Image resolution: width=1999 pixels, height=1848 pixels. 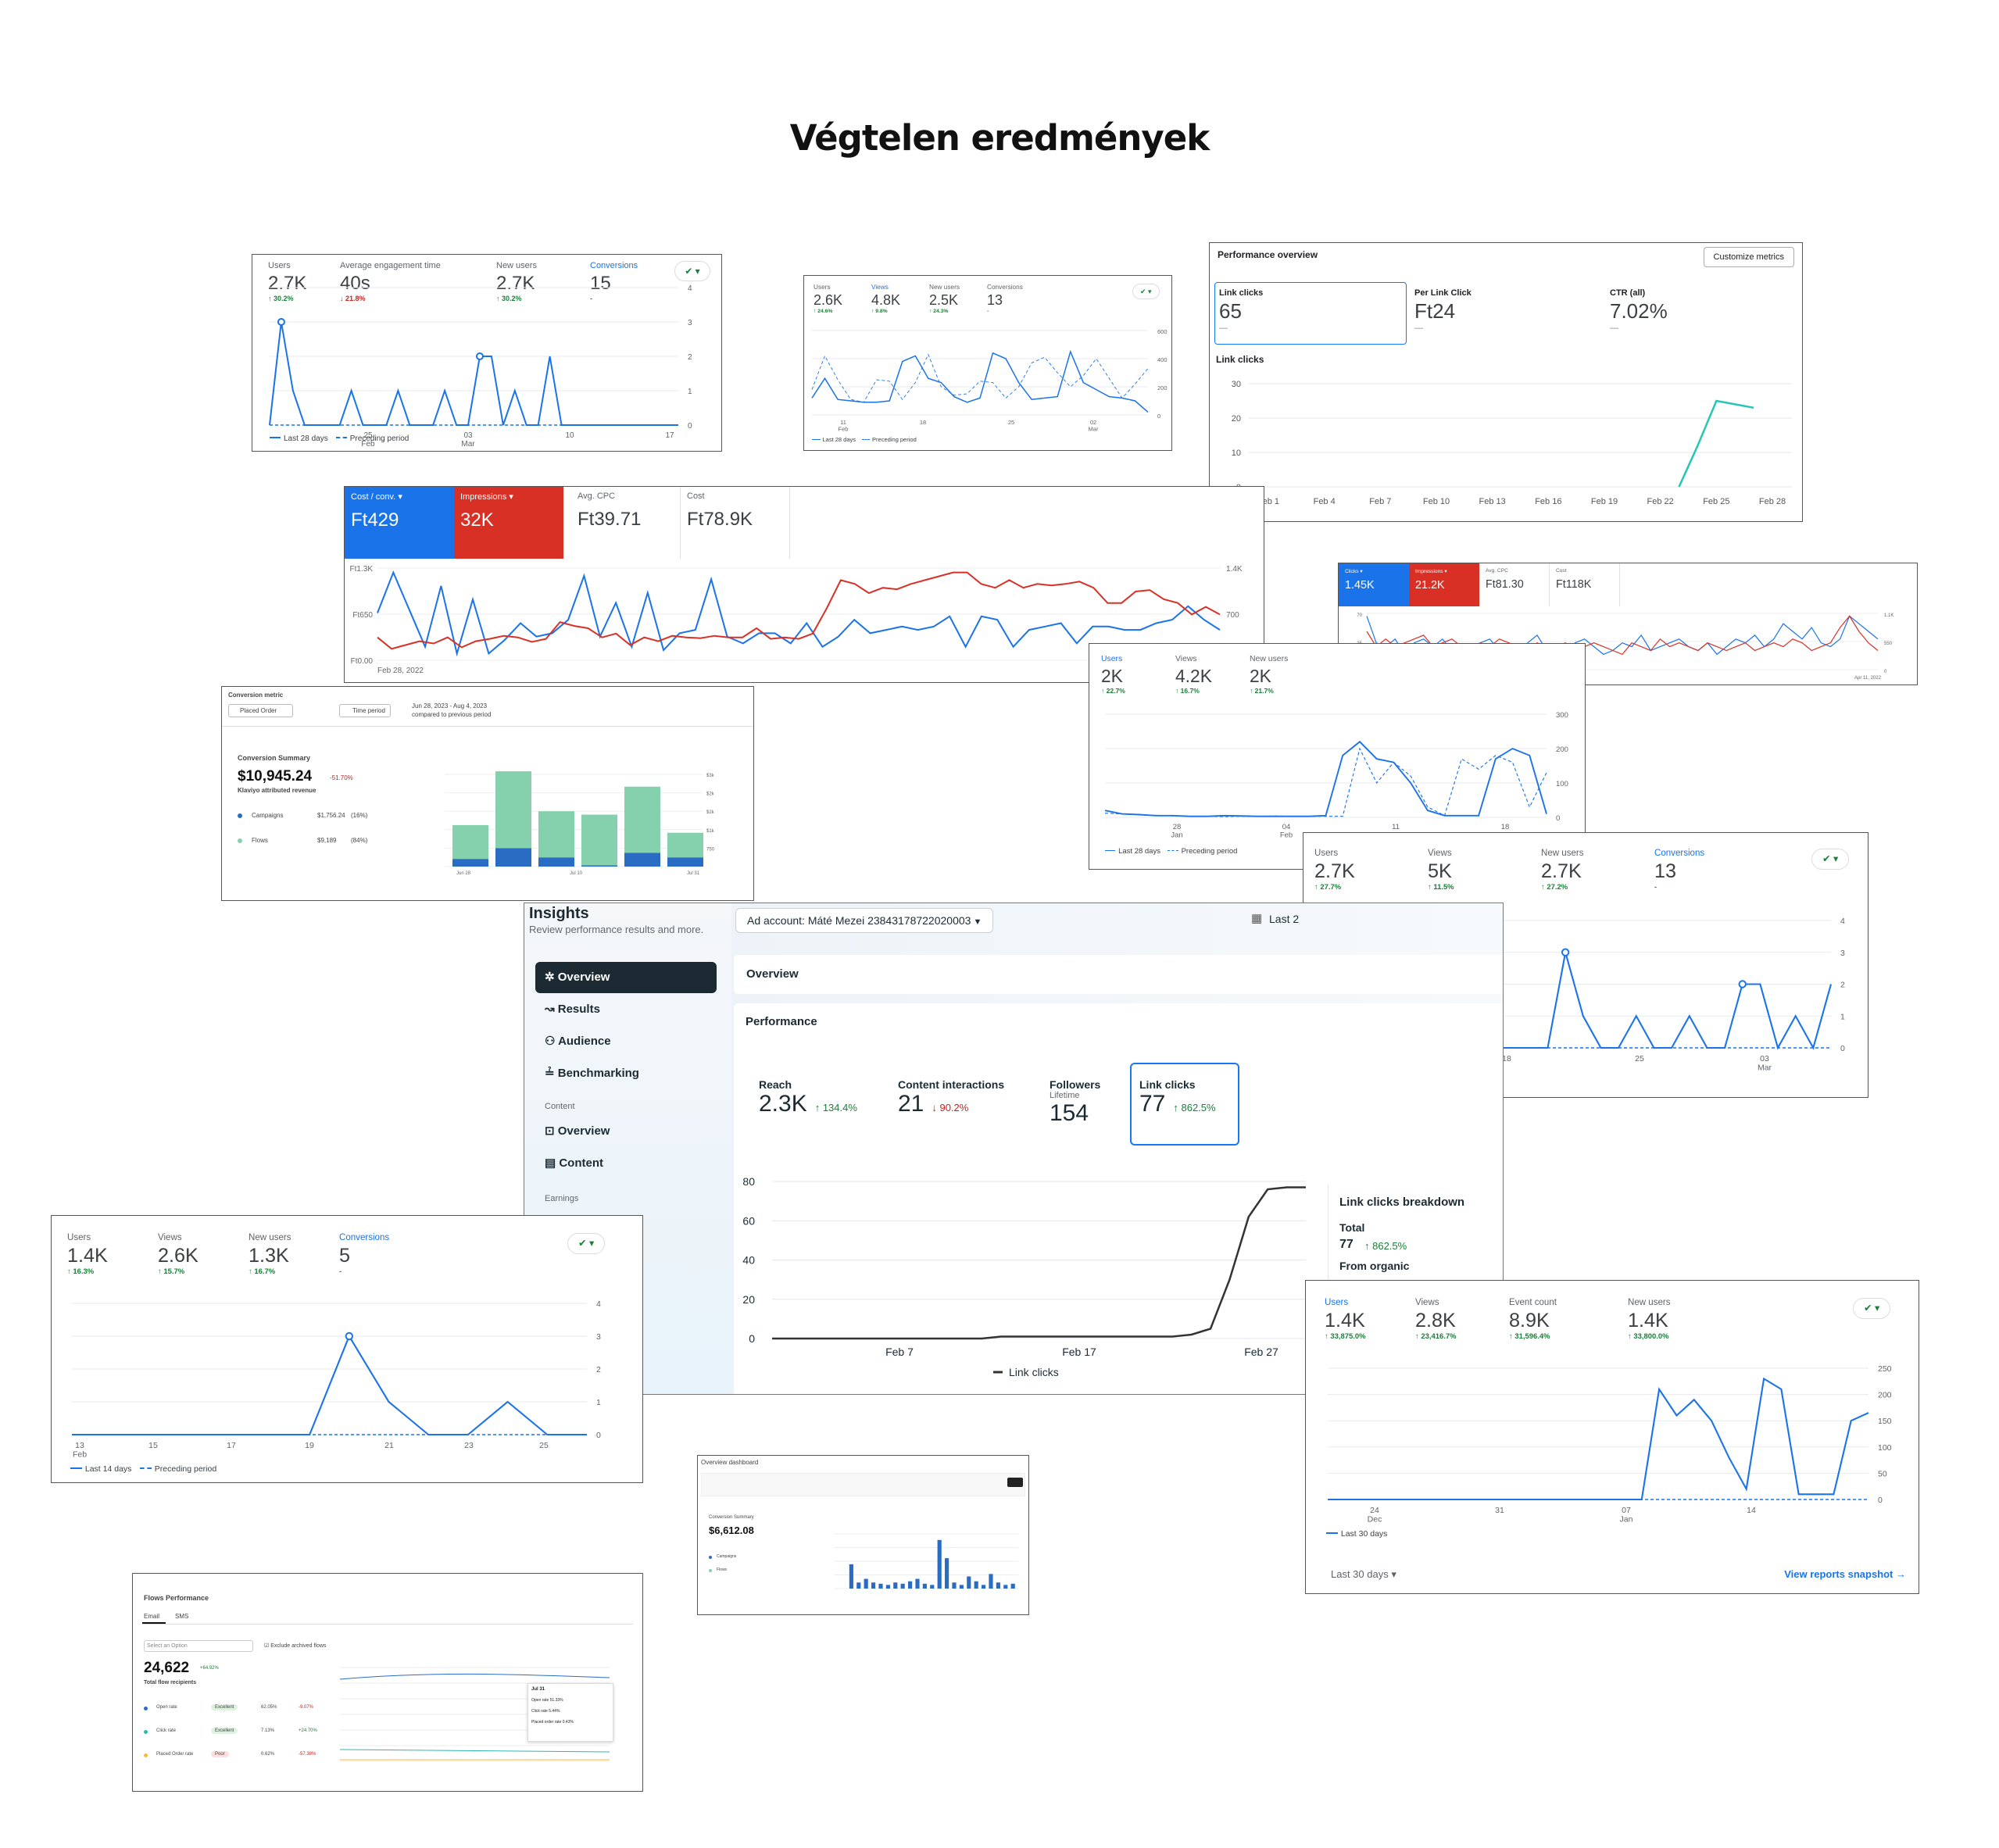 What do you see at coordinates (1345, 1319) in the screenshot?
I see `metric-0: Users 1.4K ↑ 33,875.0%` at bounding box center [1345, 1319].